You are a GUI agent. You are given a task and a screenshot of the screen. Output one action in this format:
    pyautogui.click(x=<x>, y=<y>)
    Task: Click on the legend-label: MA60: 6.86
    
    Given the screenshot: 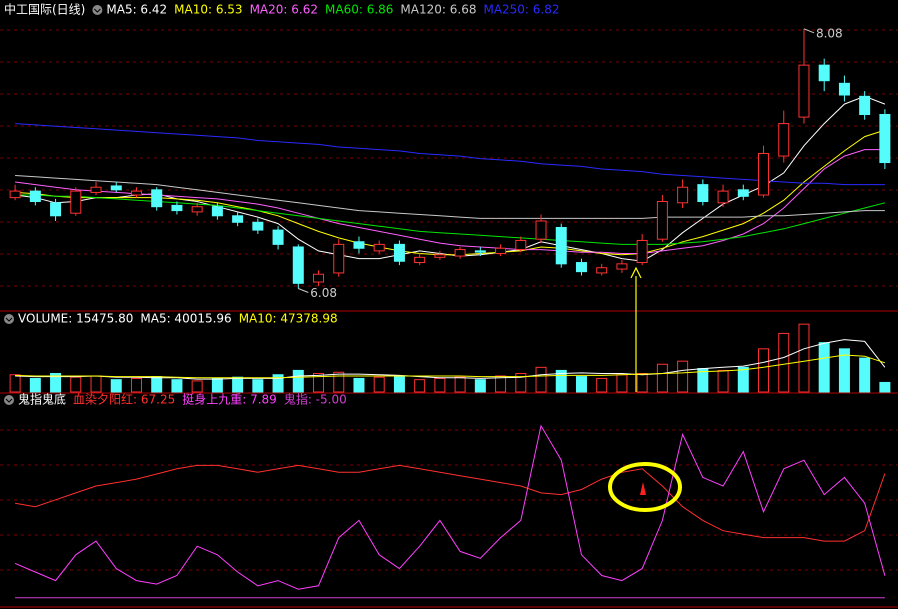 What is the action you would take?
    pyautogui.click(x=359, y=10)
    